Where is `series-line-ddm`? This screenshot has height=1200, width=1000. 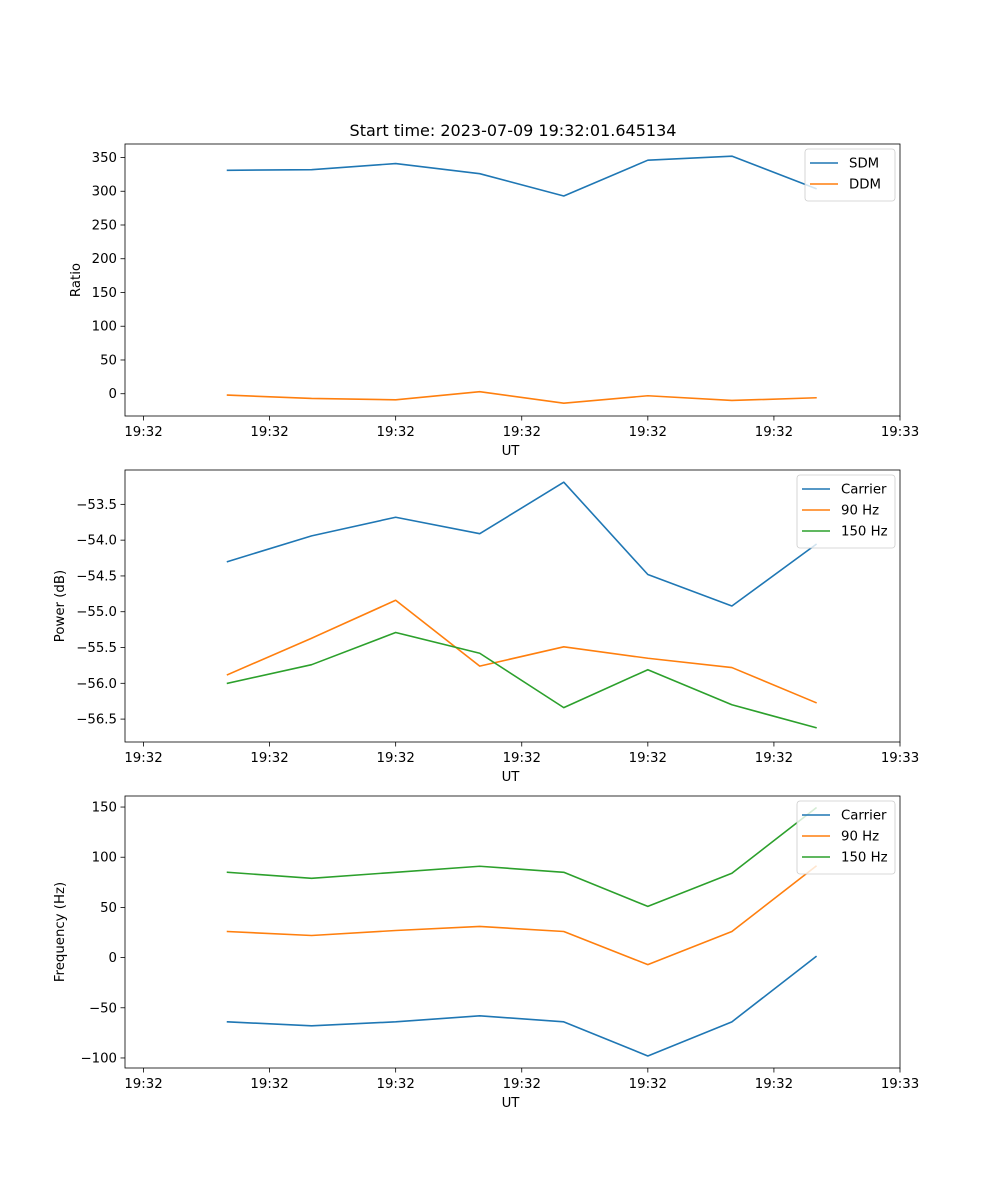 series-line-ddm is located at coordinates (521, 397).